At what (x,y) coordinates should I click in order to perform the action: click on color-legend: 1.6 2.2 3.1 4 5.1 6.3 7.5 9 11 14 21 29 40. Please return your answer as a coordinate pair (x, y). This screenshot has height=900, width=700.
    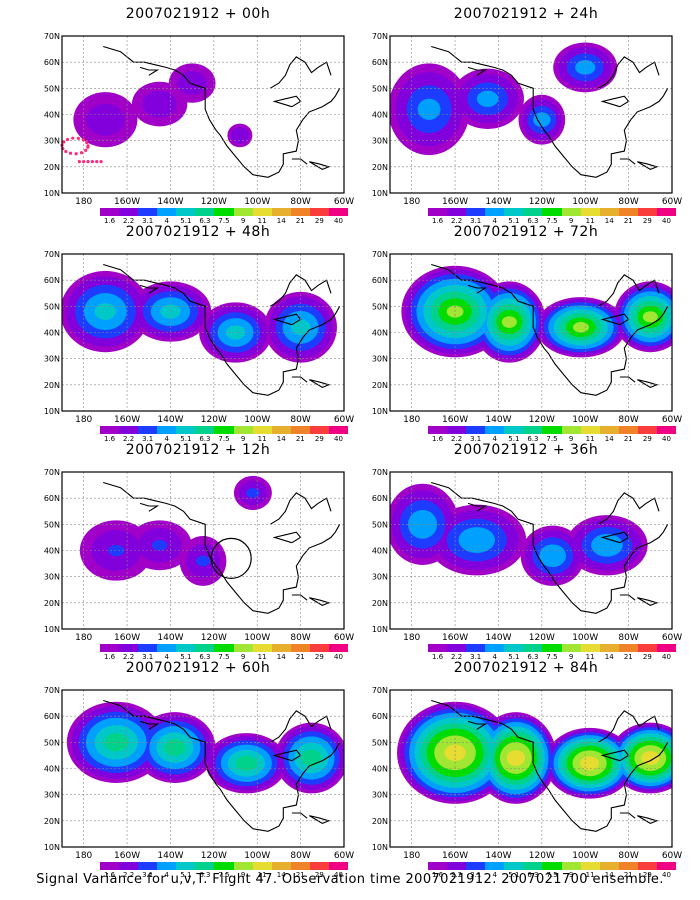
    Looking at the image, I should click on (224, 652).